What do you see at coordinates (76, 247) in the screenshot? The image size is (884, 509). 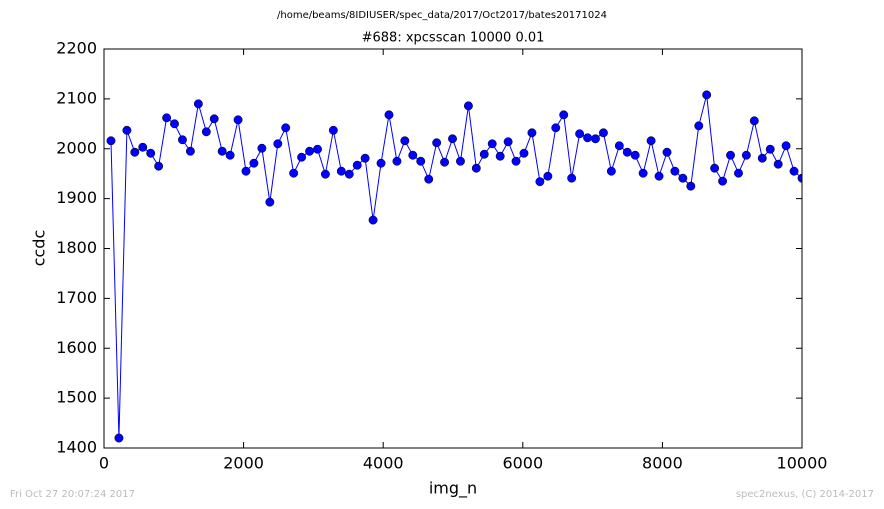 I see `y-tick-label: 1800` at bounding box center [76, 247].